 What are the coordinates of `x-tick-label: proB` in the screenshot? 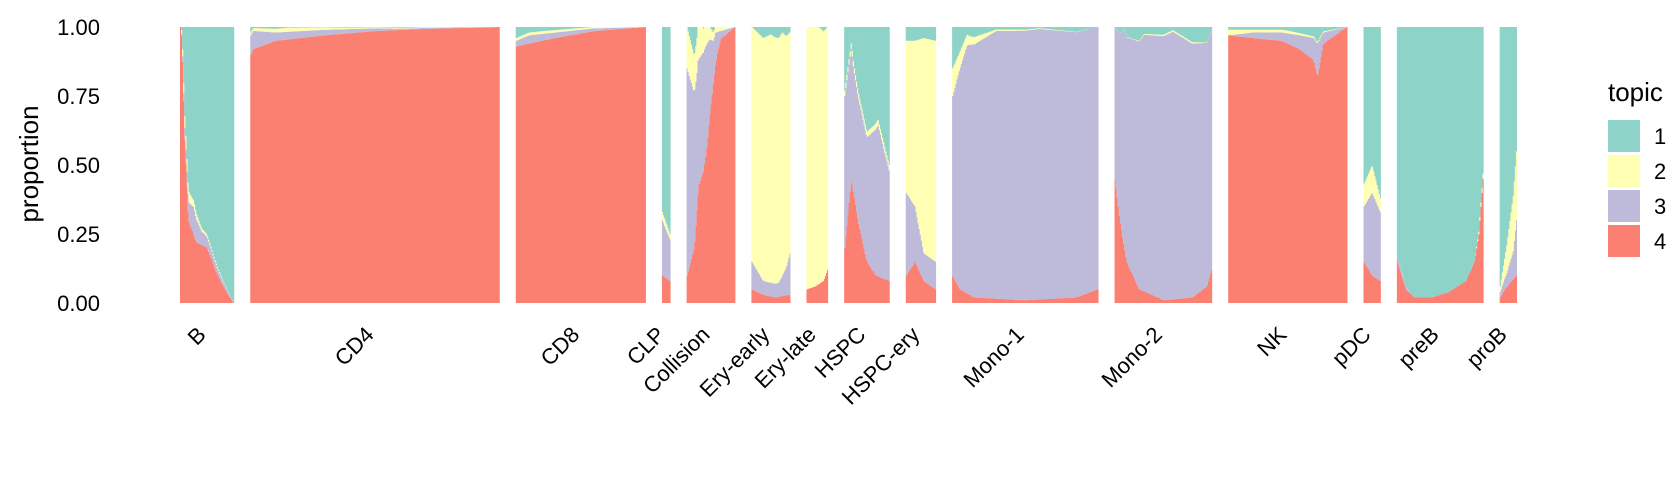 It's located at (1486, 347).